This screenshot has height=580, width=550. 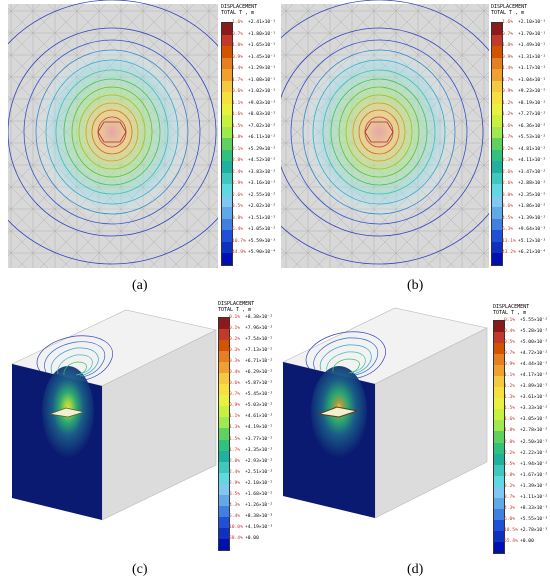 I want to click on legend-entry: 44.9% +5.90×10⁻⁴, so click(x=254, y=252).